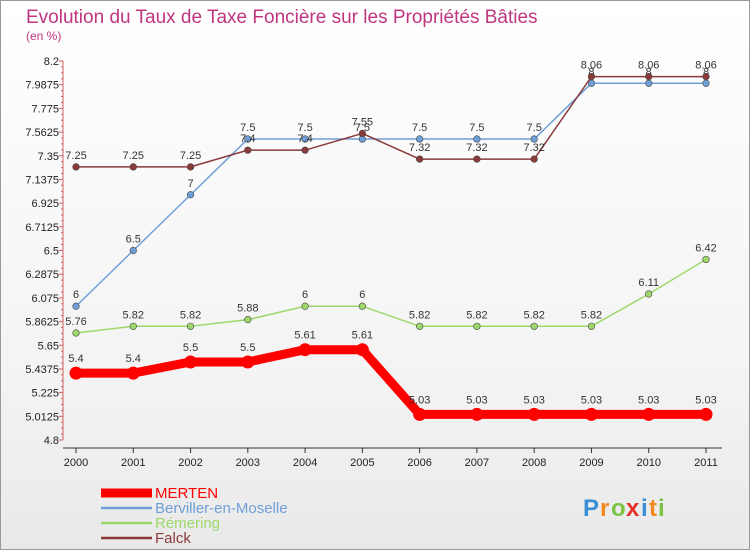  What do you see at coordinates (42, 323) in the screenshot?
I see `y-tick-label: 5.8625` at bounding box center [42, 323].